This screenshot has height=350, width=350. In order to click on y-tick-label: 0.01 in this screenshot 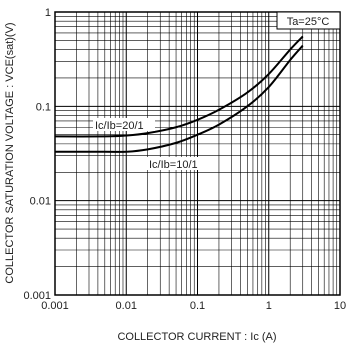, I will do `click(40, 202)`.